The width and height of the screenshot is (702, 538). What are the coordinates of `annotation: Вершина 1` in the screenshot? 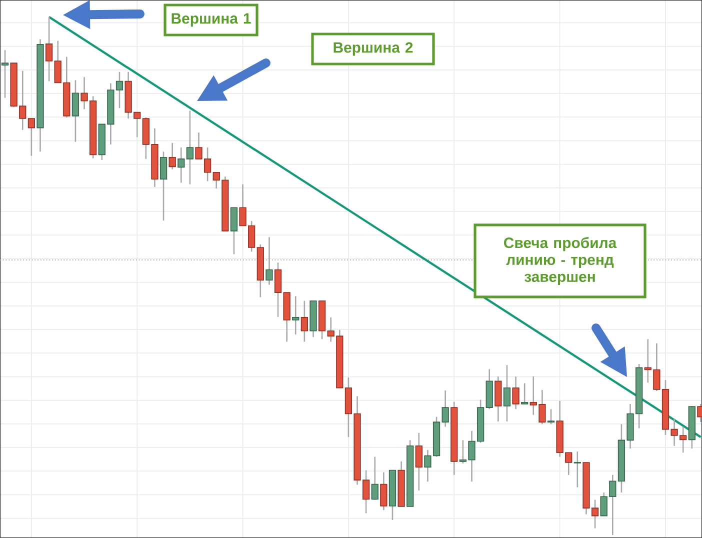 It's located at (211, 20).